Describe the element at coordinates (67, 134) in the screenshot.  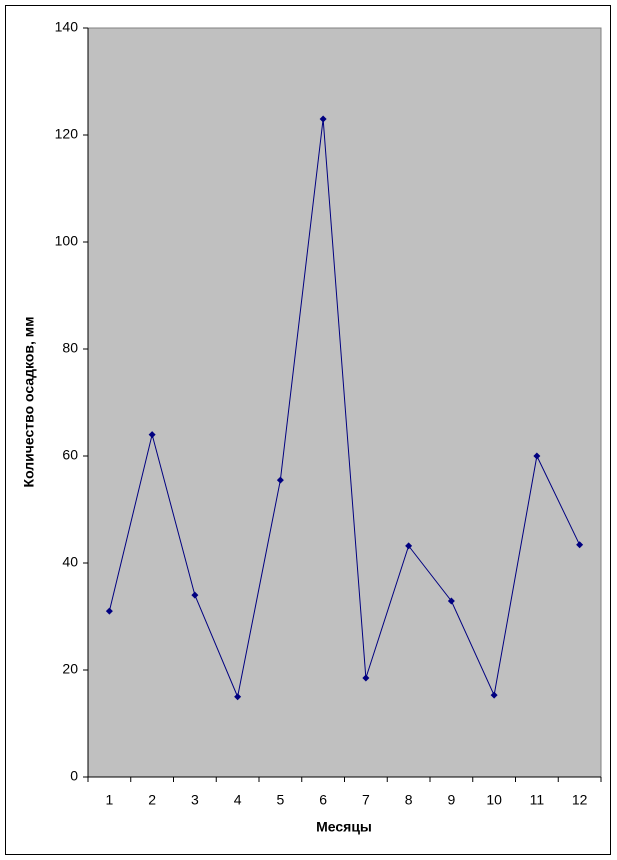
I see `y-tick-label: 120` at that location.